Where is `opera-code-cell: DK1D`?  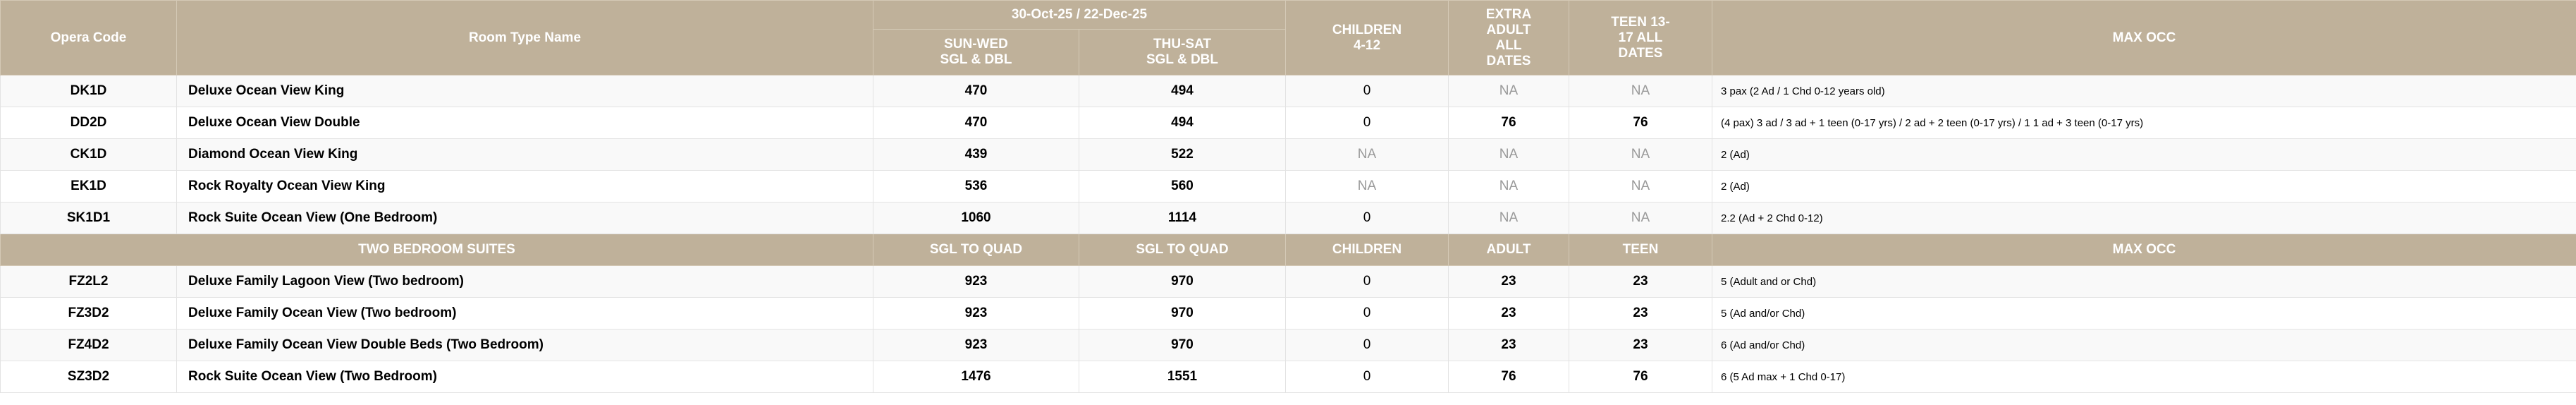 opera-code-cell: DK1D is located at coordinates (88, 91).